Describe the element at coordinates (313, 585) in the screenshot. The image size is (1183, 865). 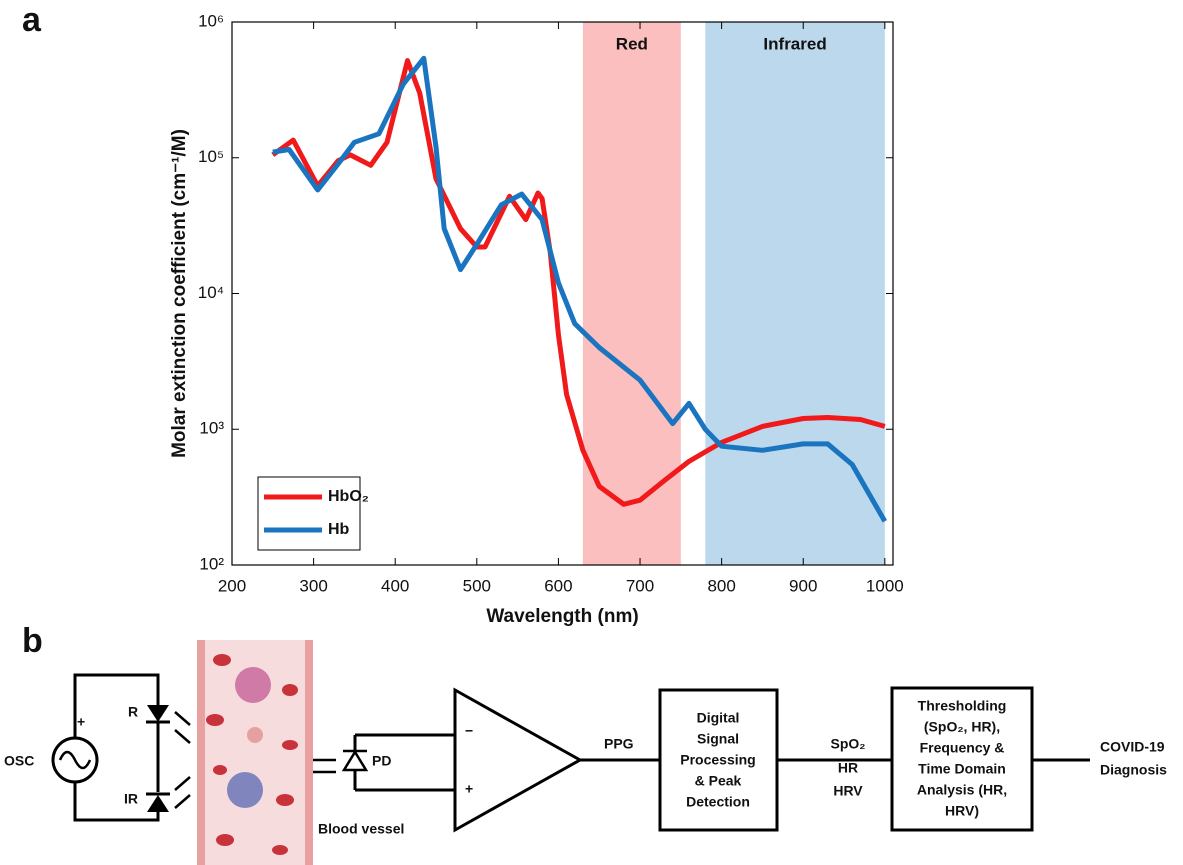
I see `x-tick-label: 300` at that location.